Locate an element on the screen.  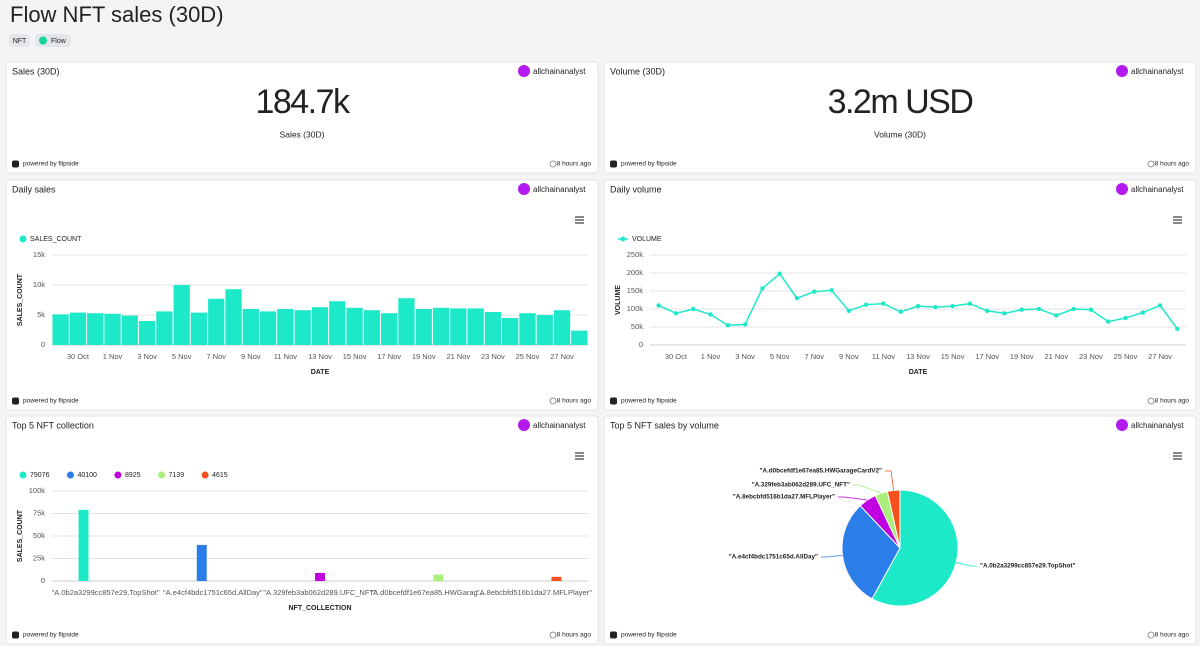
kpi-value: 3.2m USD is located at coordinates (900, 102).